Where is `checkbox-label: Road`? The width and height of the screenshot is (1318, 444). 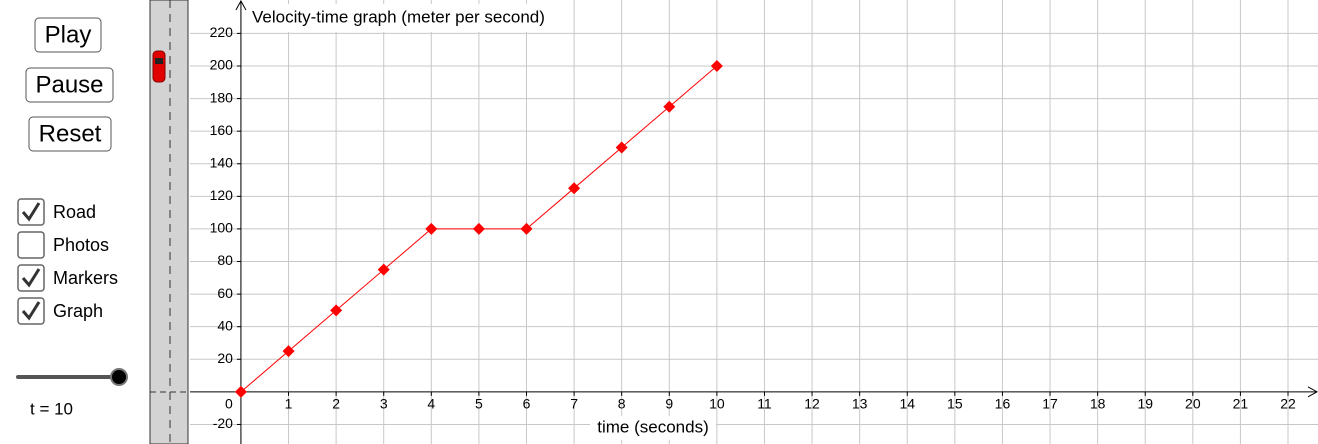 checkbox-label: Road is located at coordinates (74, 212).